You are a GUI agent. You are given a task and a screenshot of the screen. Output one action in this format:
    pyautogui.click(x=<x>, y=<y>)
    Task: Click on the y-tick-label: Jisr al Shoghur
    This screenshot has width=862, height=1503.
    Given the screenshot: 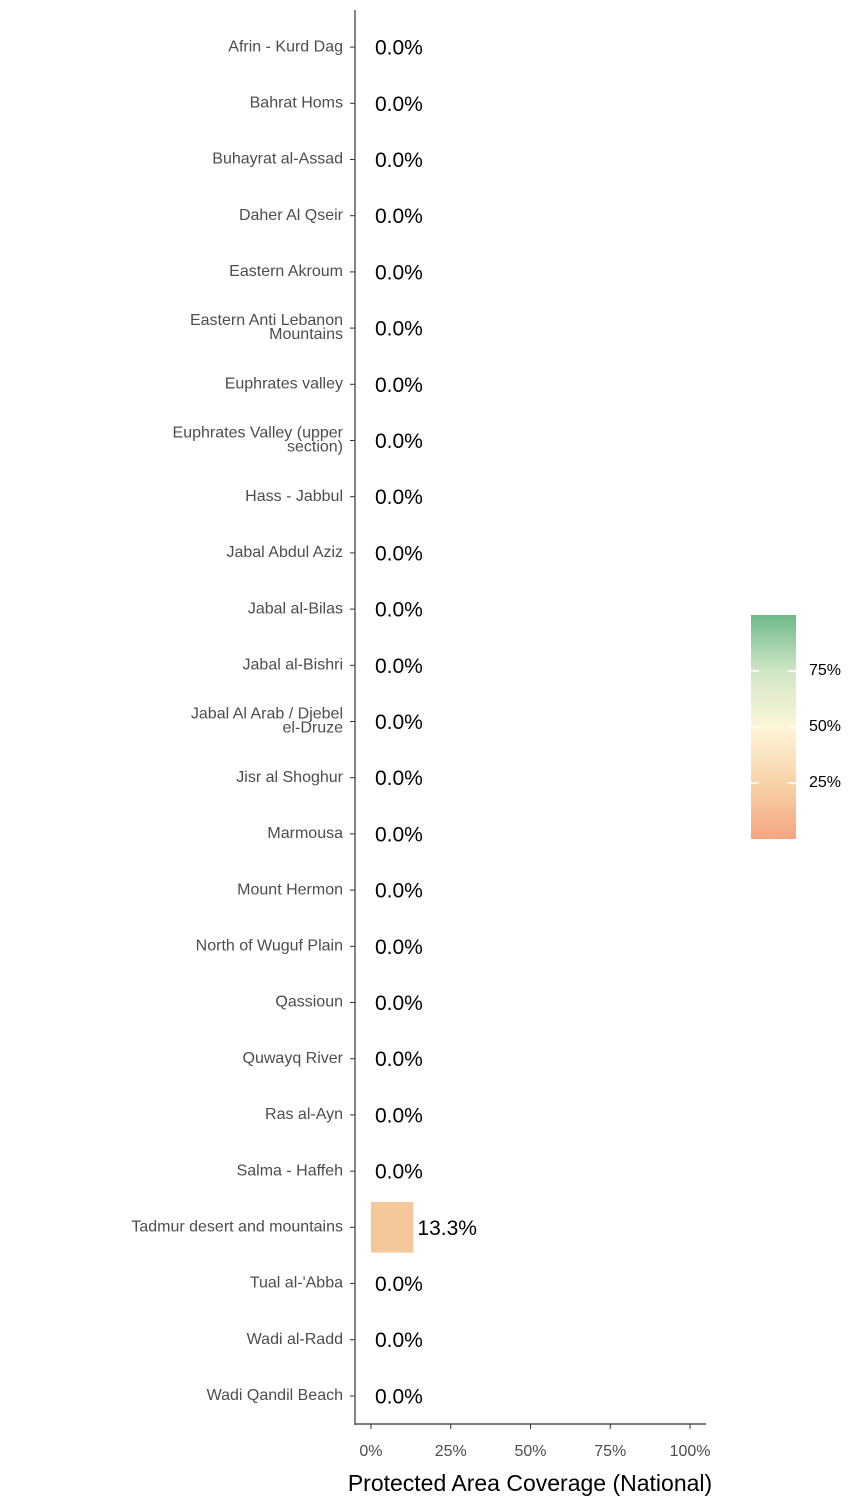 What is the action you would take?
    pyautogui.click(x=289, y=777)
    